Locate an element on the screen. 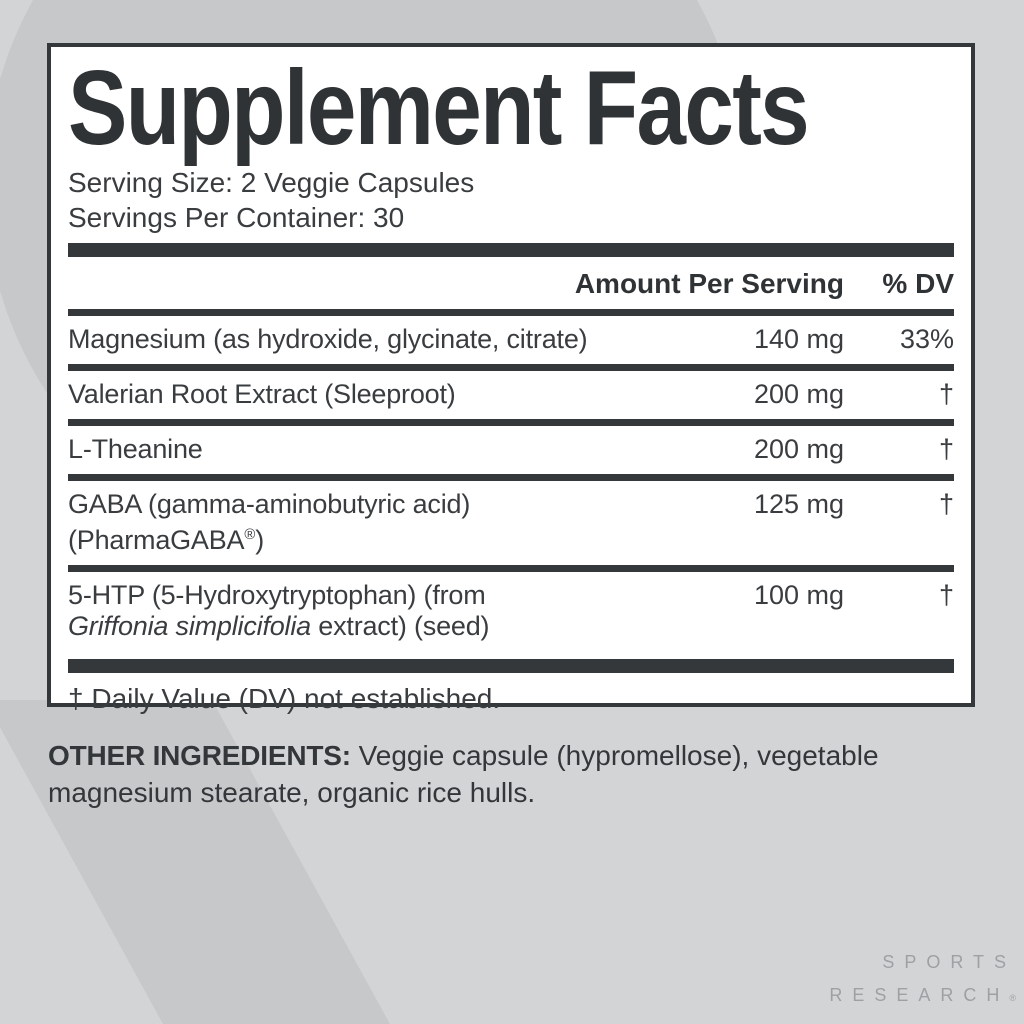  brand-line-sports: SPORTS is located at coordinates (949, 962).